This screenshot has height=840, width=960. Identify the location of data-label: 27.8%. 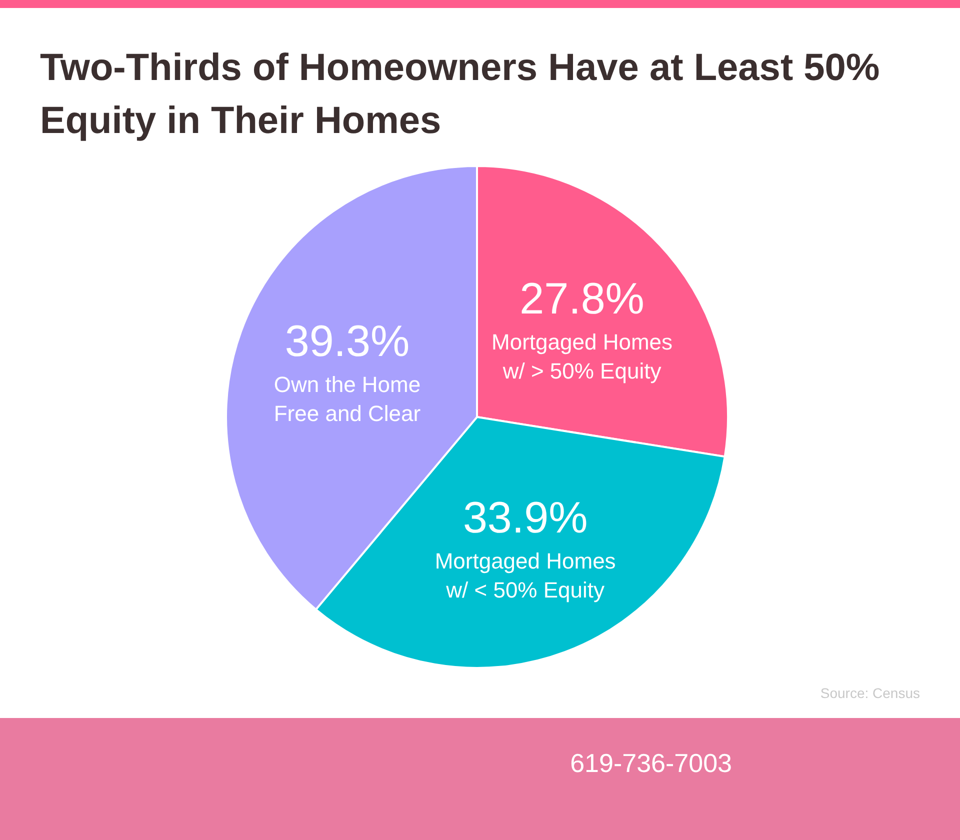
(582, 299).